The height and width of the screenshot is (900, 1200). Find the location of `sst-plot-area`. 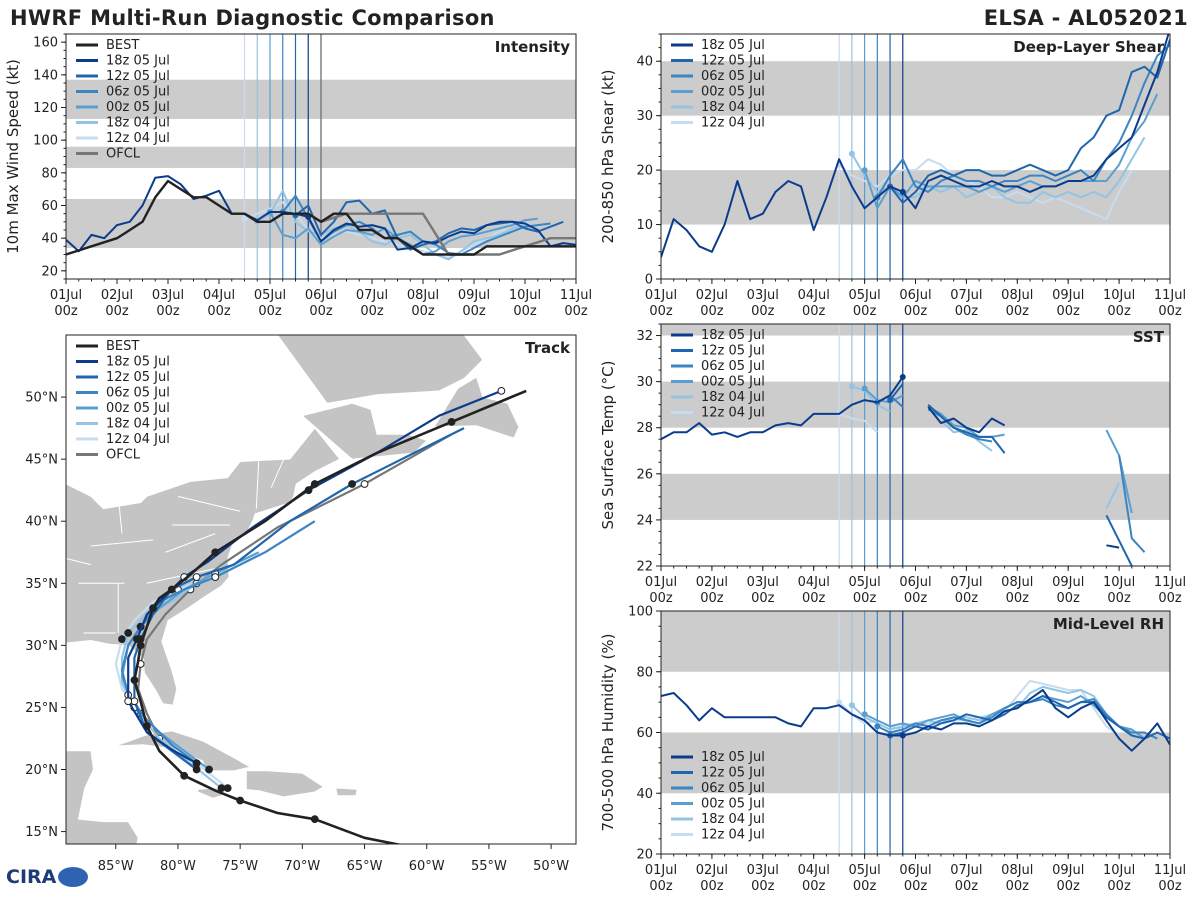

sst-plot-area is located at coordinates (915, 445).